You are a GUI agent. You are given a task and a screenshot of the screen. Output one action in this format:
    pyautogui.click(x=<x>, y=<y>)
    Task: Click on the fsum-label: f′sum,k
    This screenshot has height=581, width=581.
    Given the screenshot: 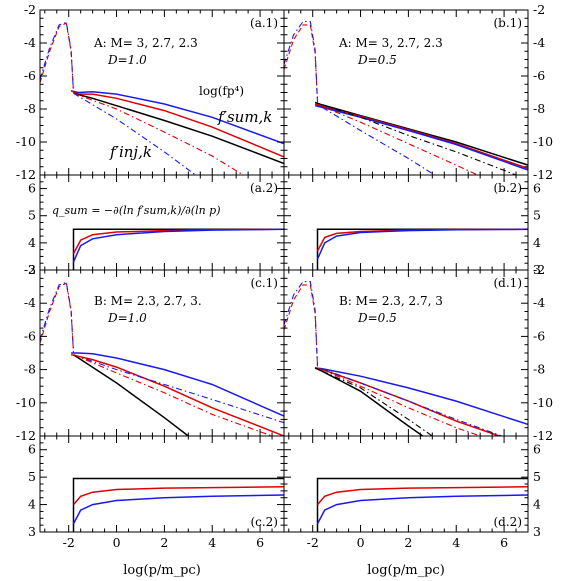 What is the action you would take?
    pyautogui.click(x=244, y=117)
    